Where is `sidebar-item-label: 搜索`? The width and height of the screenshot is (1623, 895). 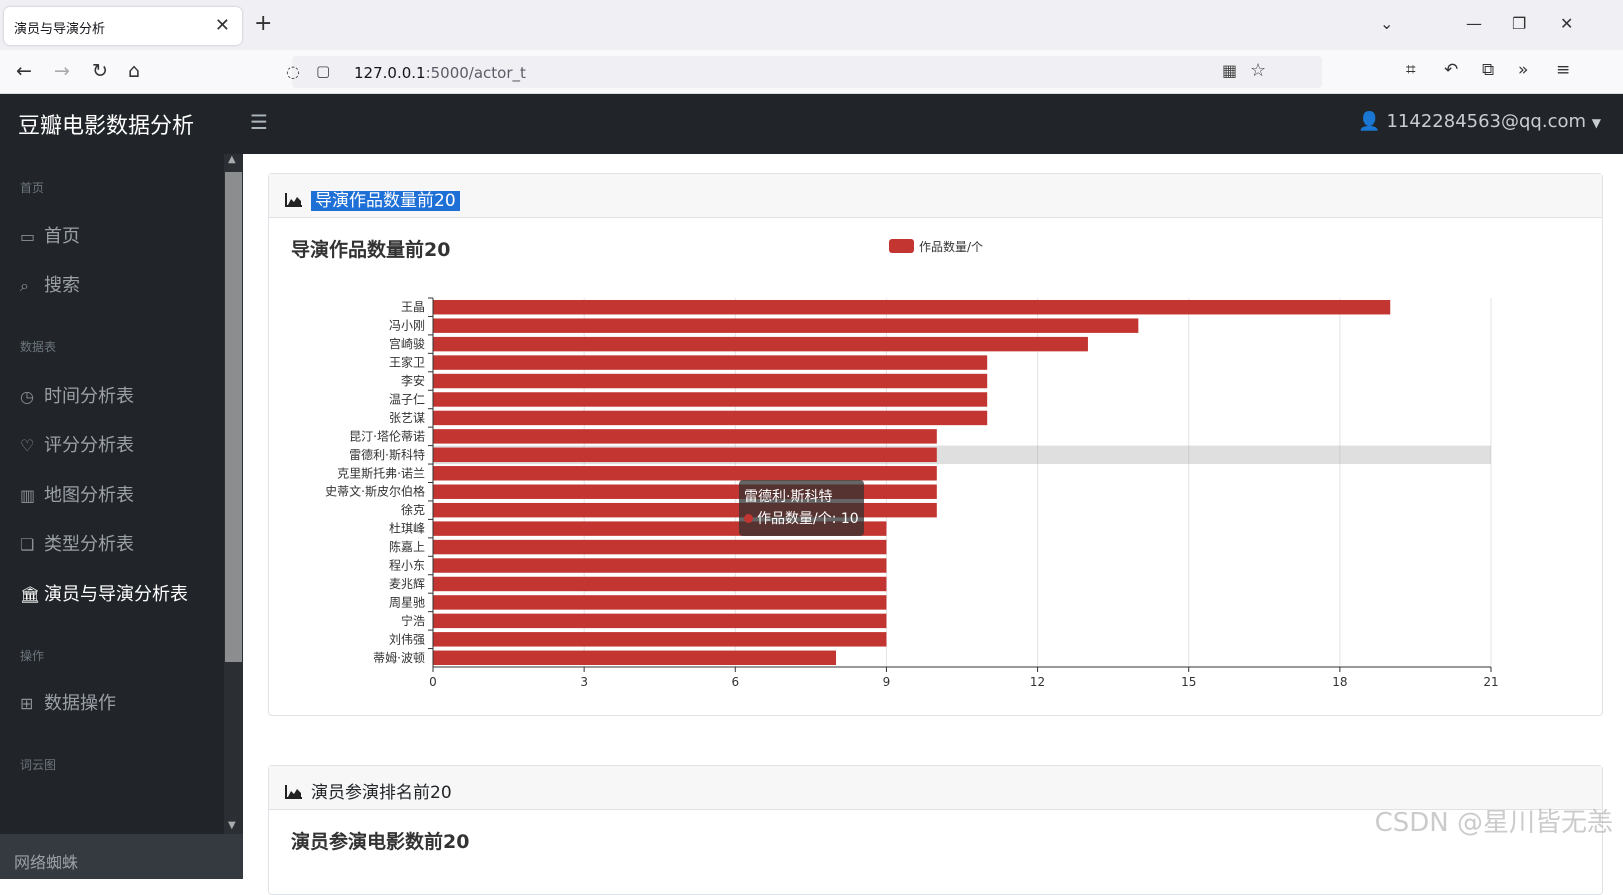
sidebar-item-label: 搜索 is located at coordinates (62, 285).